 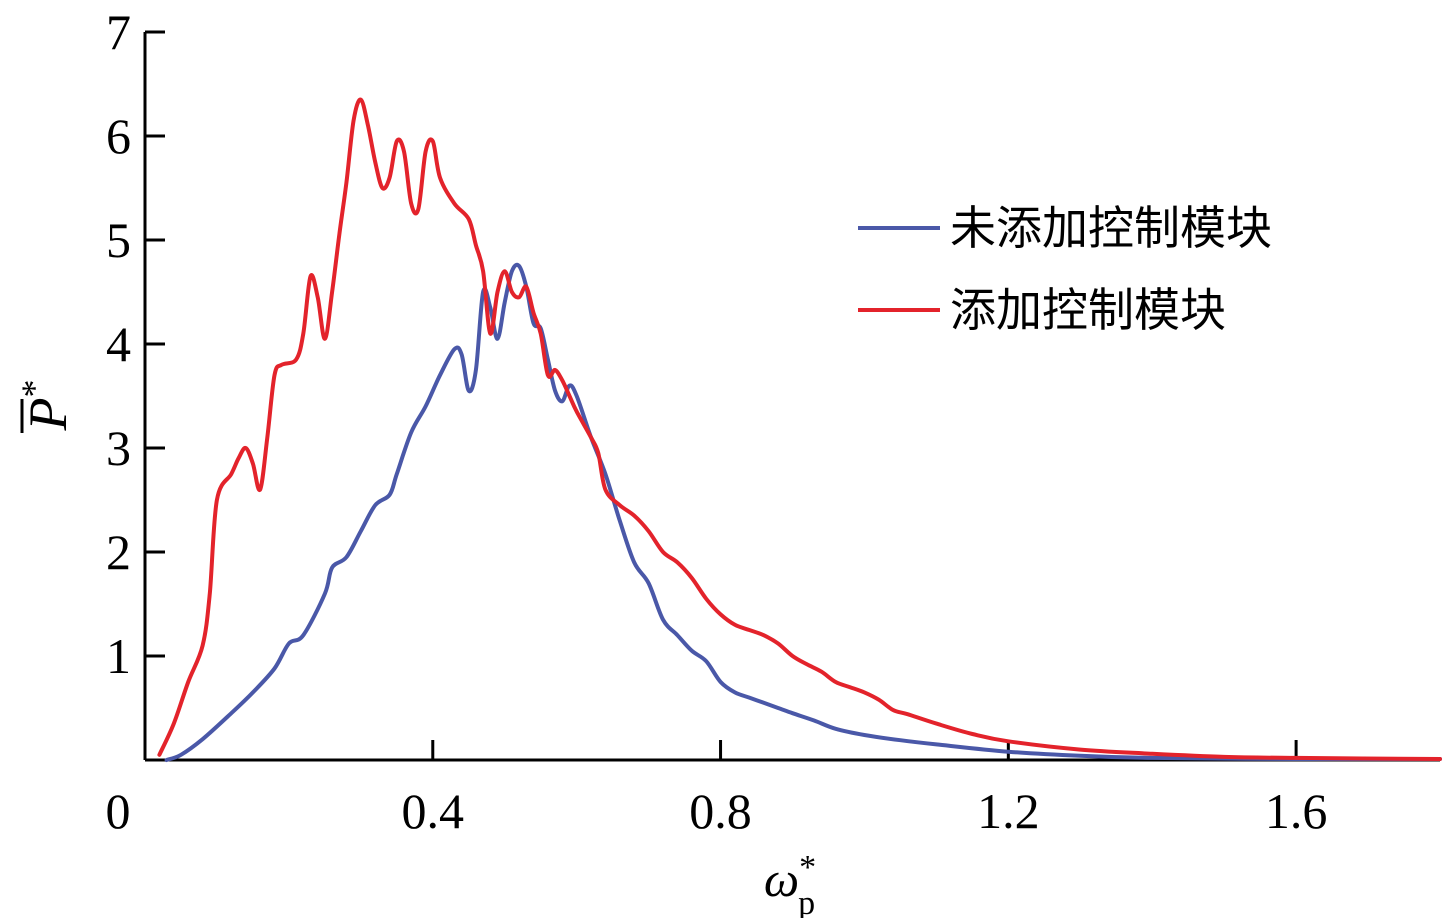 I want to click on y-axis-label: P*, so click(x=46, y=406).